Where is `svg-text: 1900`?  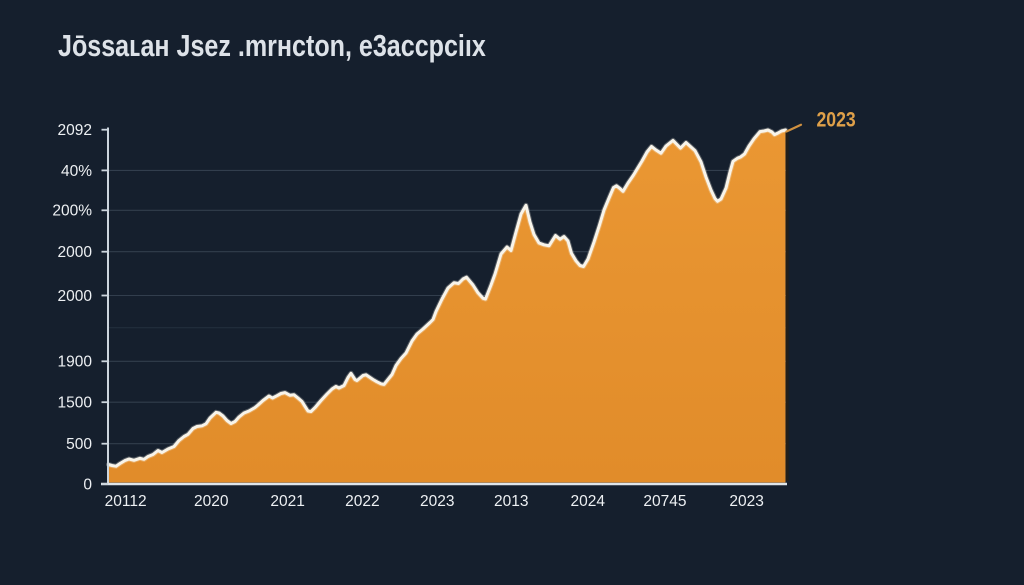 svg-text: 1900 is located at coordinates (75, 362).